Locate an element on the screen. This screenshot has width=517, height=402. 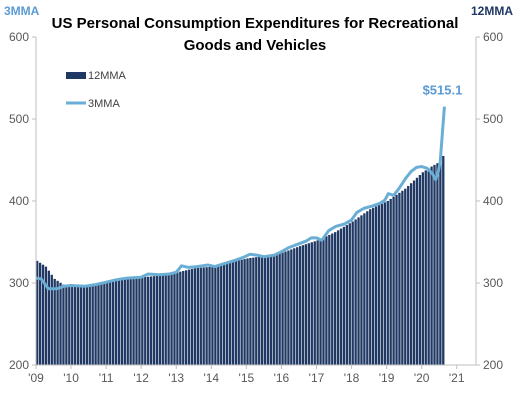
x-tick-label: '12 is located at coordinates (141, 378).